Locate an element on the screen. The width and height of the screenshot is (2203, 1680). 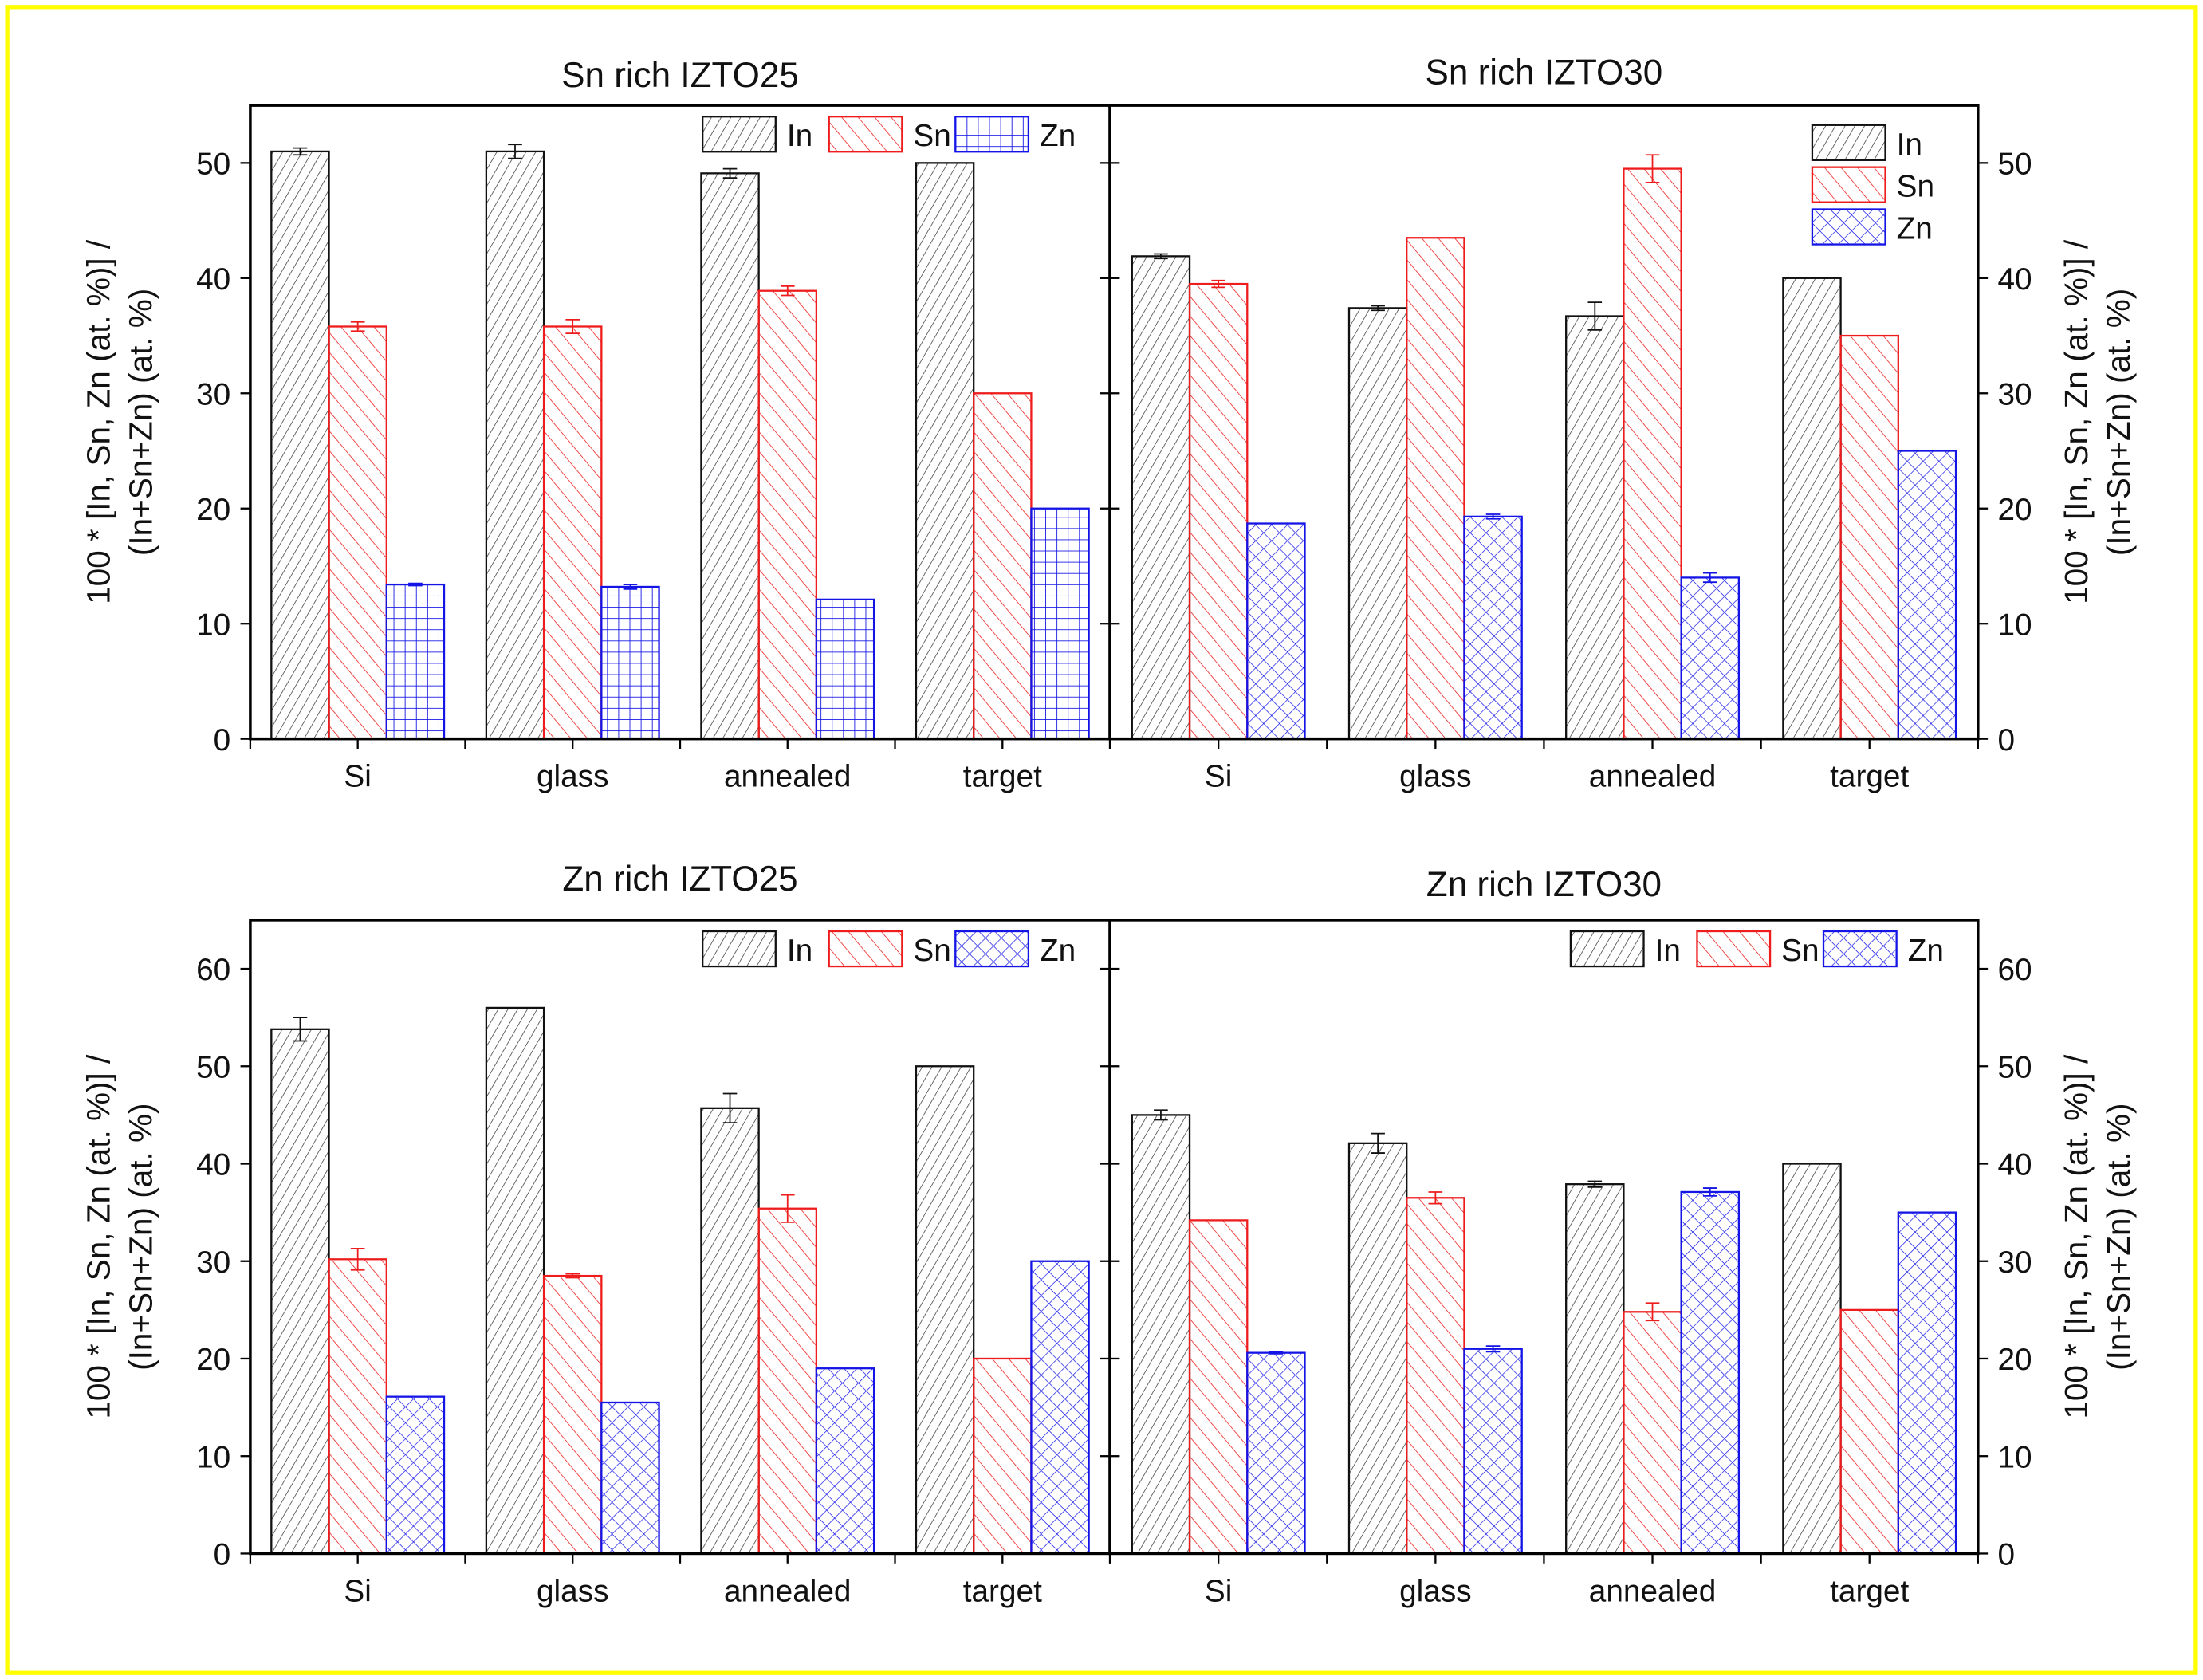
bar-Zn-target is located at coordinates (1927, 595).